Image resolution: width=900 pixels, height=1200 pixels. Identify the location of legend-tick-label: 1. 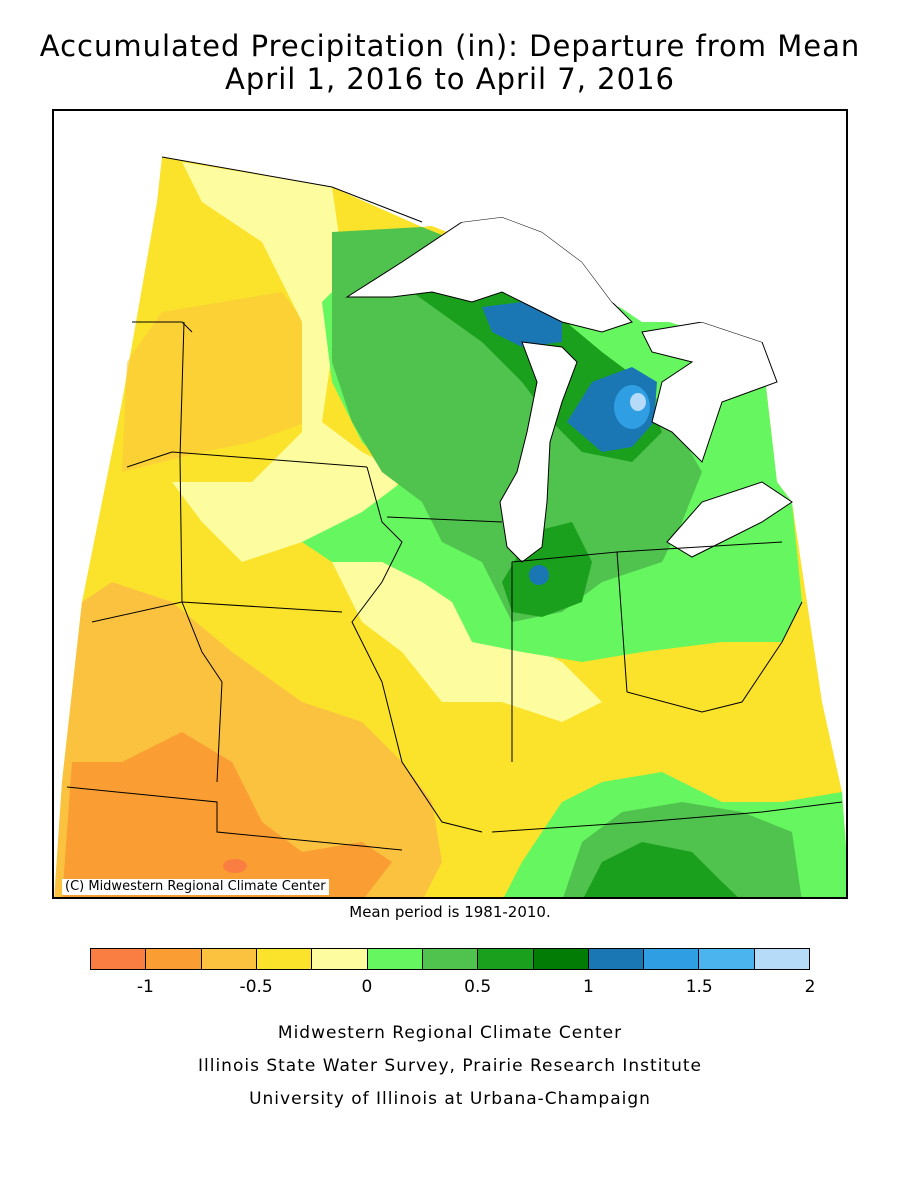
(588, 987).